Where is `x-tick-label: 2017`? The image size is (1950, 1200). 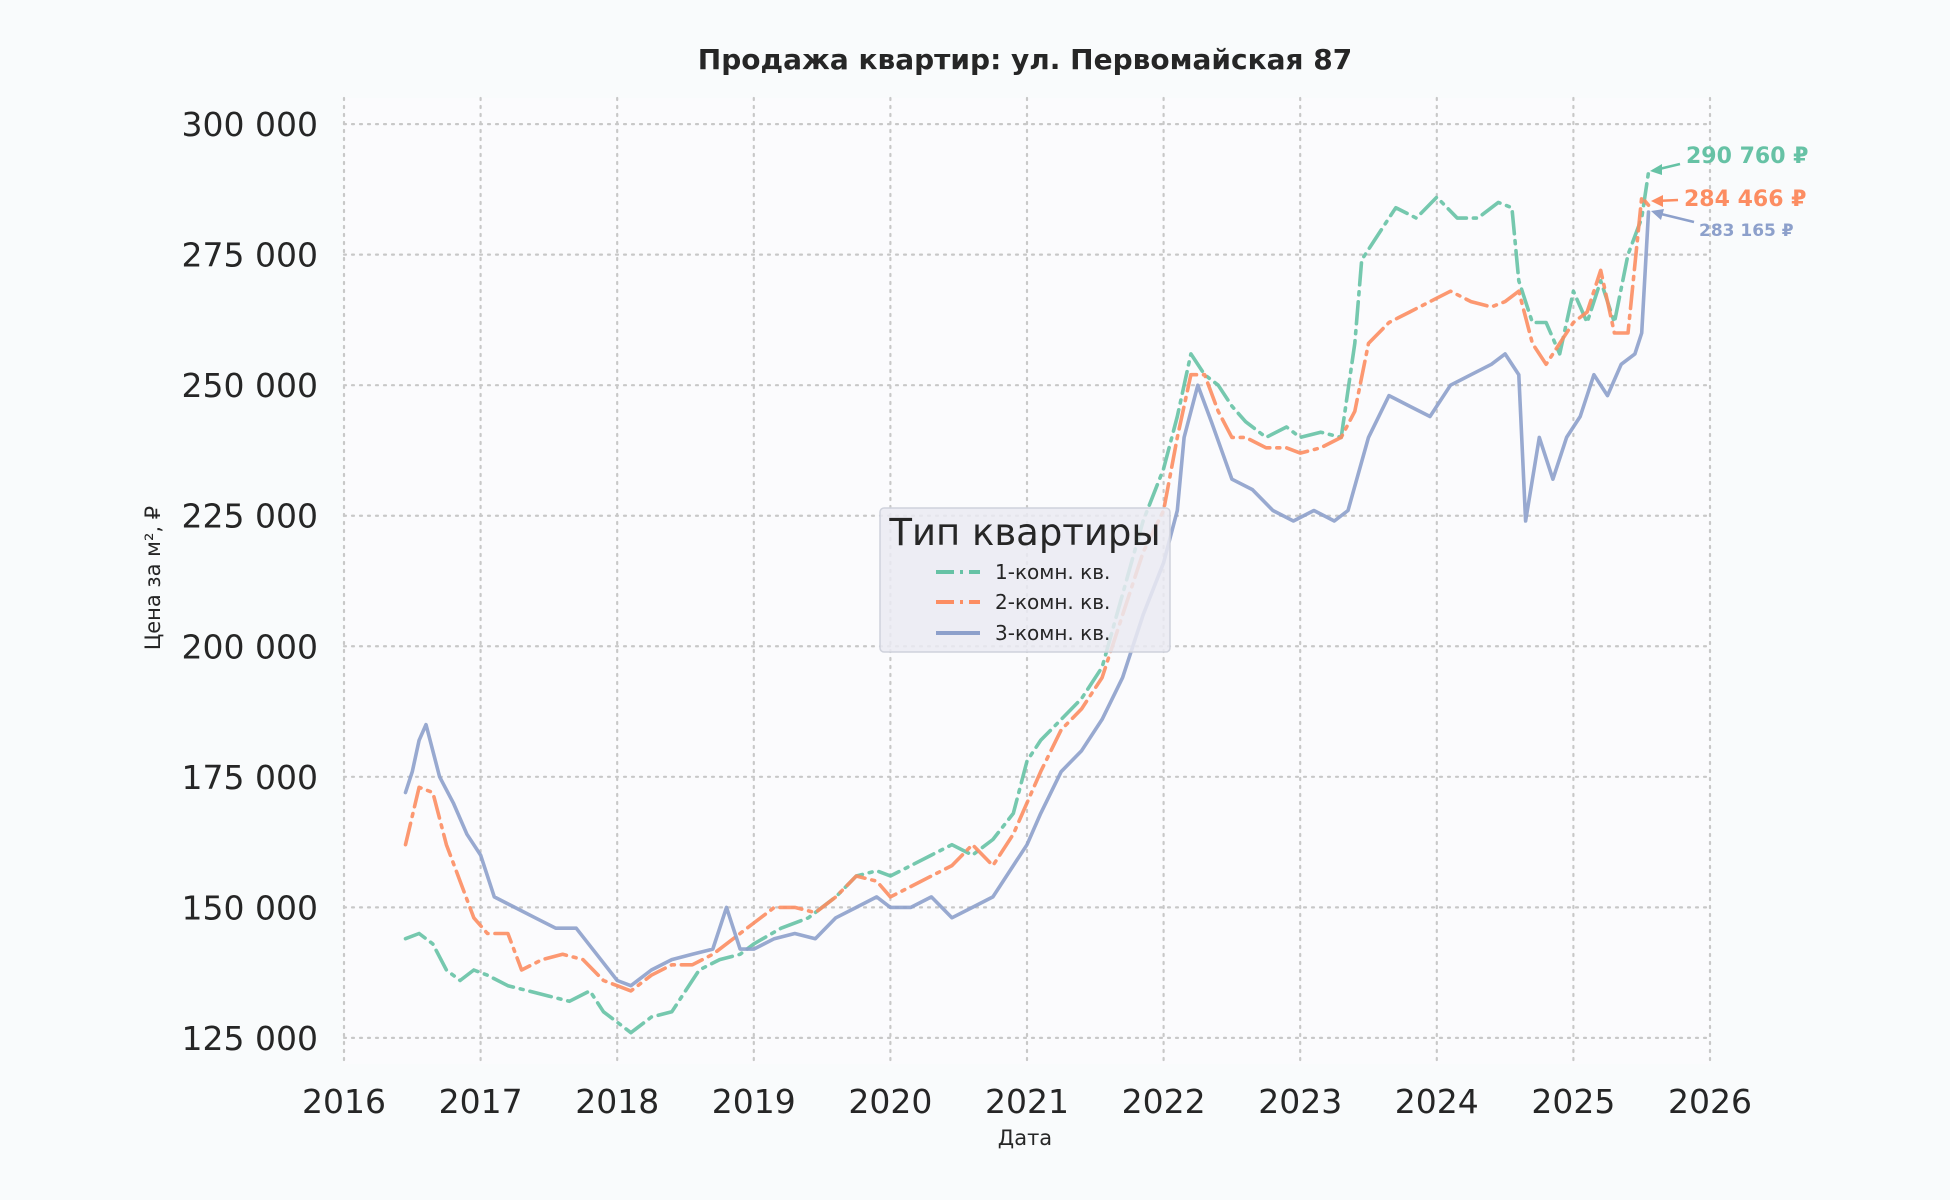
x-tick-label: 2017 is located at coordinates (481, 1101).